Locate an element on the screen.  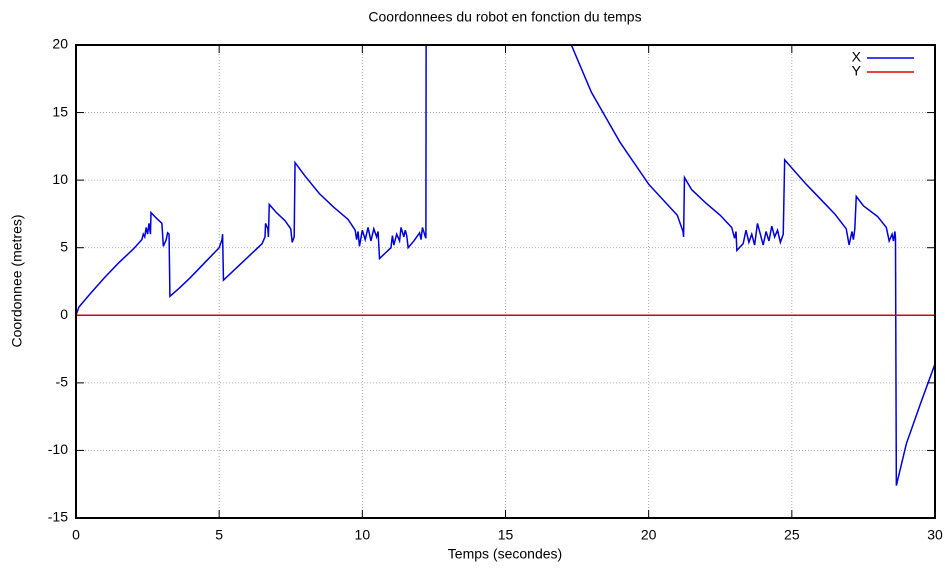
x-tick-label: 20 is located at coordinates (649, 535).